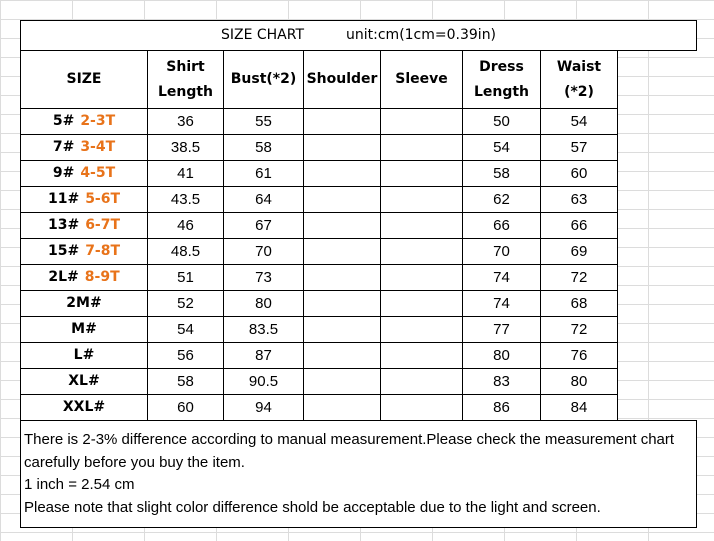  Describe the element at coordinates (84, 251) in the screenshot. I see `size-cell: 15# 7-8T` at that location.